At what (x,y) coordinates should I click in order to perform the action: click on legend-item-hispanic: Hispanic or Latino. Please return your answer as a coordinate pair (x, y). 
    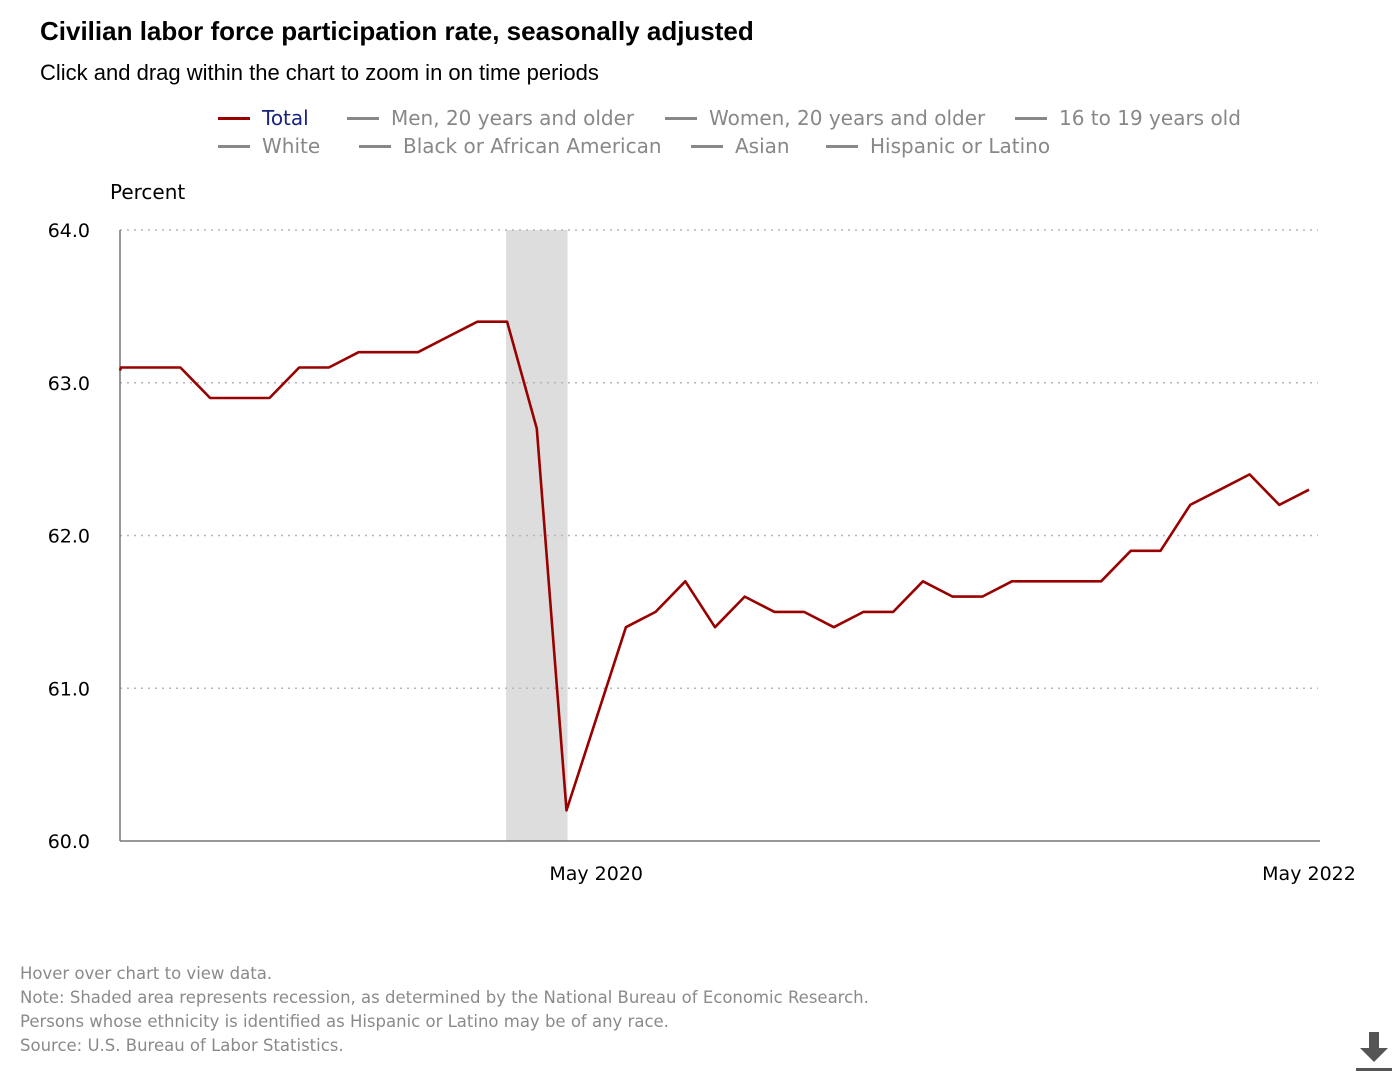
    Looking at the image, I should click on (938, 146).